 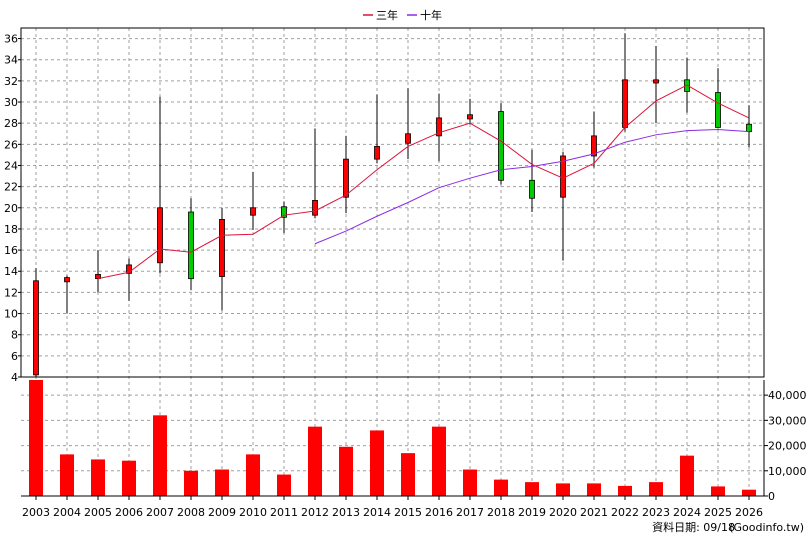 I want to click on price-tick-label: 32, so click(x=11, y=81).